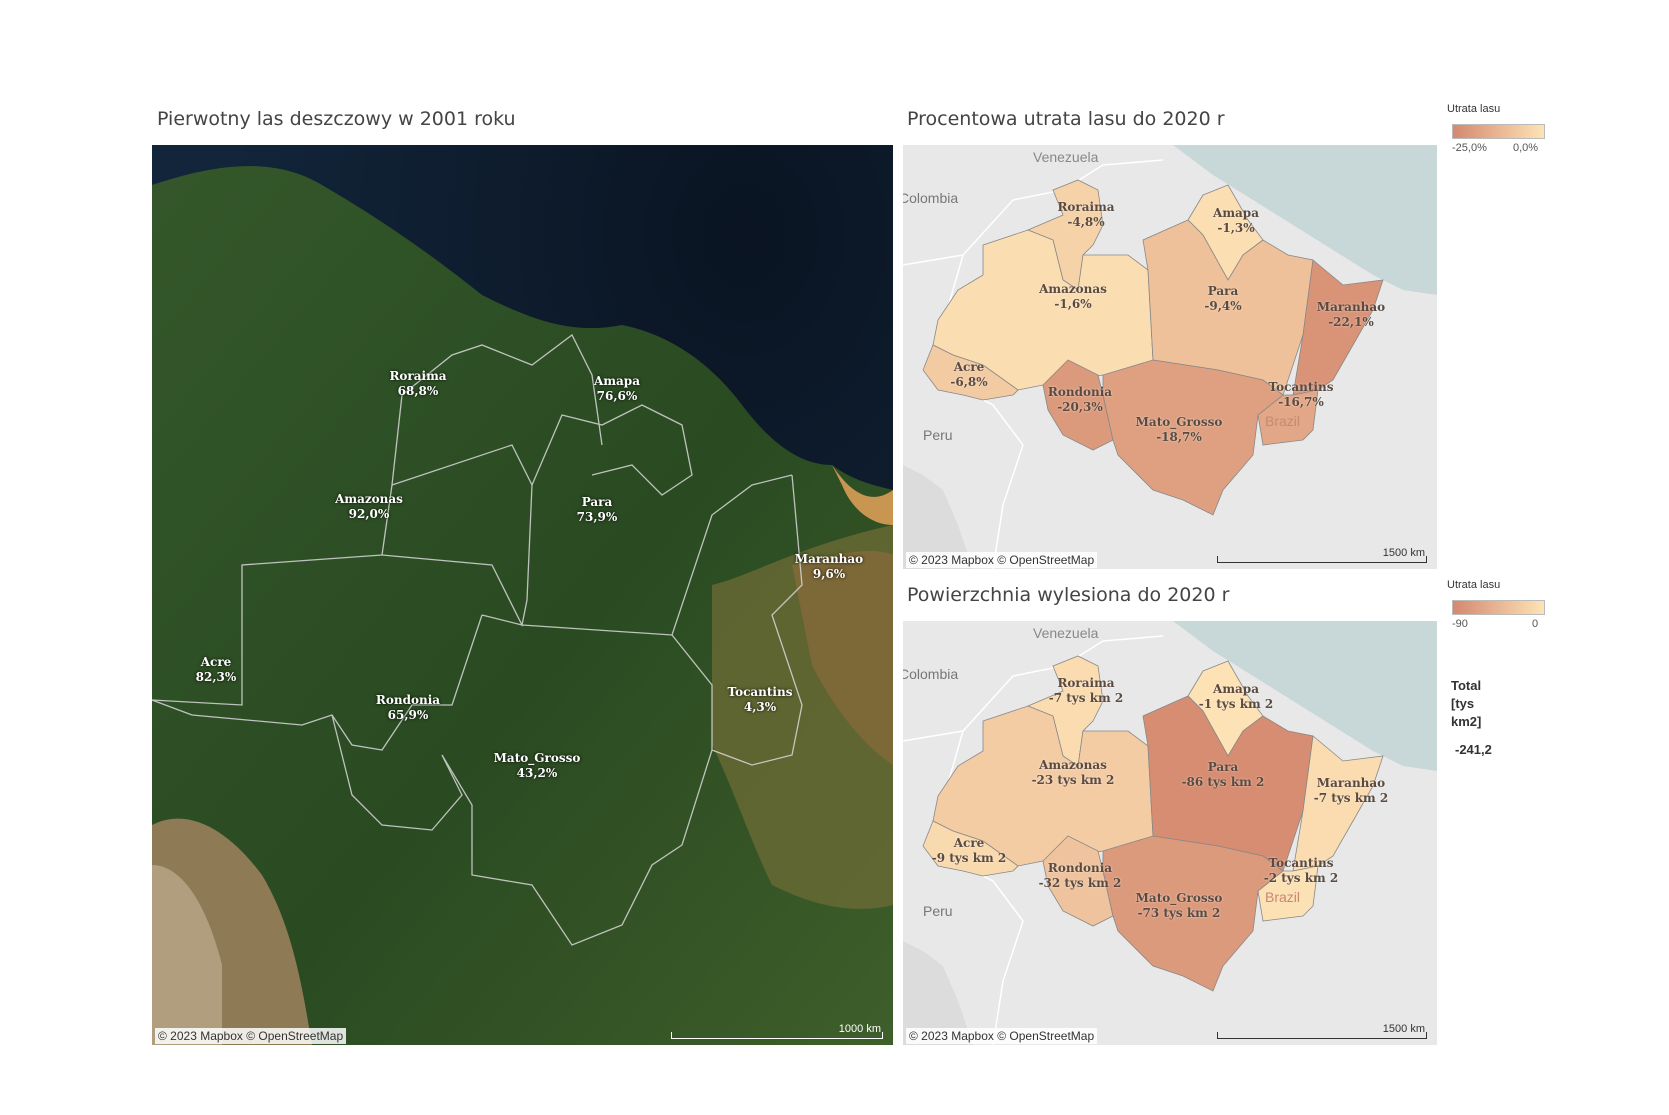 Image resolution: width=1669 pixels, height=1115 pixels. What do you see at coordinates (1526, 148) in the screenshot?
I see `legend1-max: 0,0%` at bounding box center [1526, 148].